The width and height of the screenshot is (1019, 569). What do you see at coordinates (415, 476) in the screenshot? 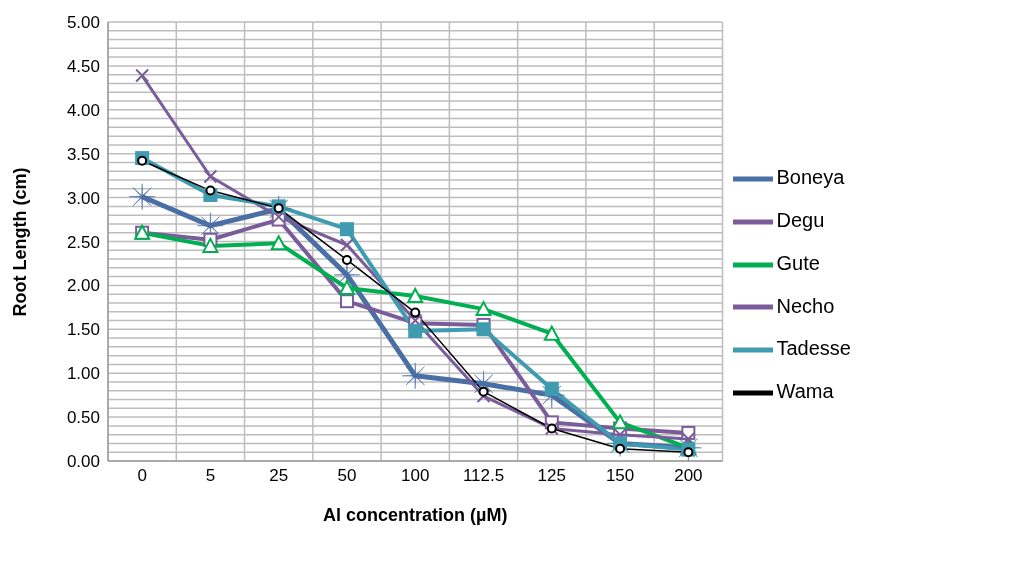
I see `x-tick-label: 100` at bounding box center [415, 476].